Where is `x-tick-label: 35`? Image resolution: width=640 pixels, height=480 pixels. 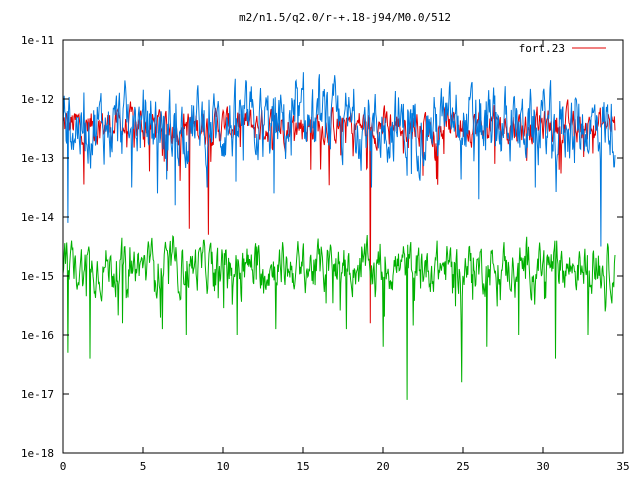 x-tick-label: 35 is located at coordinates (622, 466).